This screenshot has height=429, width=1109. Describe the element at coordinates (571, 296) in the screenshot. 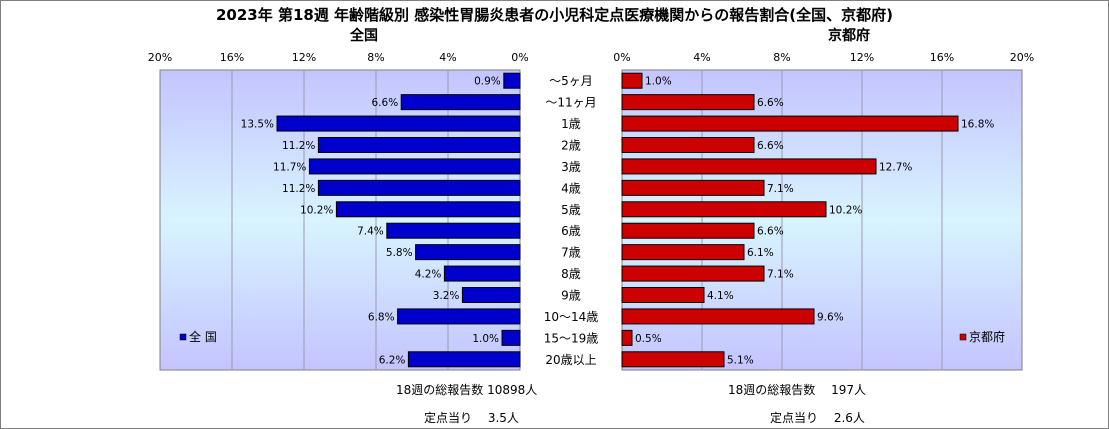

I see `age-category-label: 9歳` at that location.